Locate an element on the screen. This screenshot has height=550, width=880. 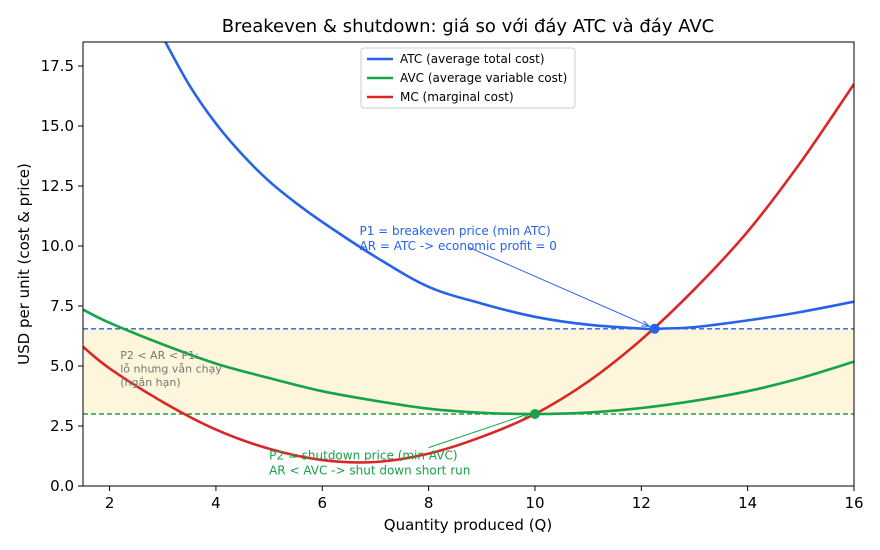
y-tick-label-5: 12.5 is located at coordinates (57, 186).